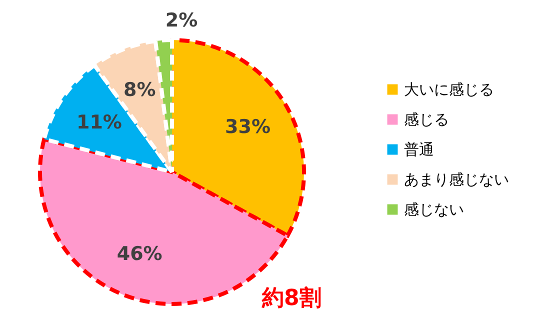 This screenshot has width=557, height=334. What do you see at coordinates (247, 127) in the screenshot?
I see `data-label: 33%` at bounding box center [247, 127].